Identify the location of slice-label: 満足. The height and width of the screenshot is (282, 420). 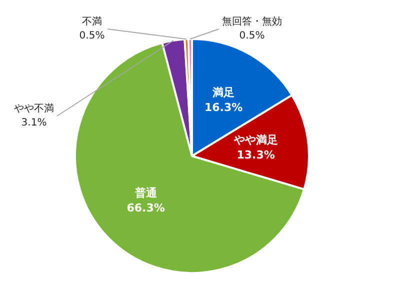
(223, 92).